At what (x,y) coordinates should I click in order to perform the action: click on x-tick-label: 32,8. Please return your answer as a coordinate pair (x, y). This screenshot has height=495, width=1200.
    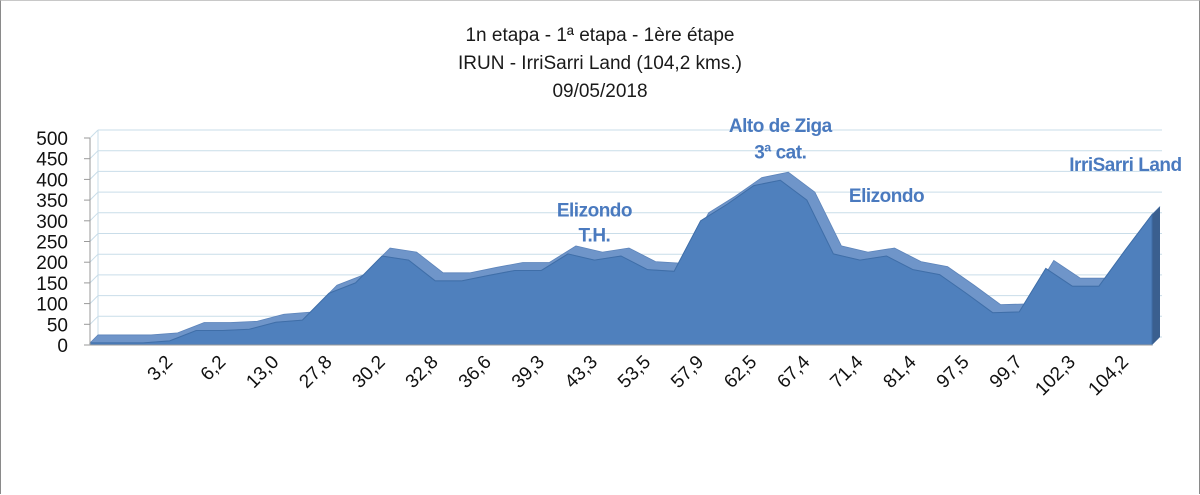
    Looking at the image, I should click on (422, 372).